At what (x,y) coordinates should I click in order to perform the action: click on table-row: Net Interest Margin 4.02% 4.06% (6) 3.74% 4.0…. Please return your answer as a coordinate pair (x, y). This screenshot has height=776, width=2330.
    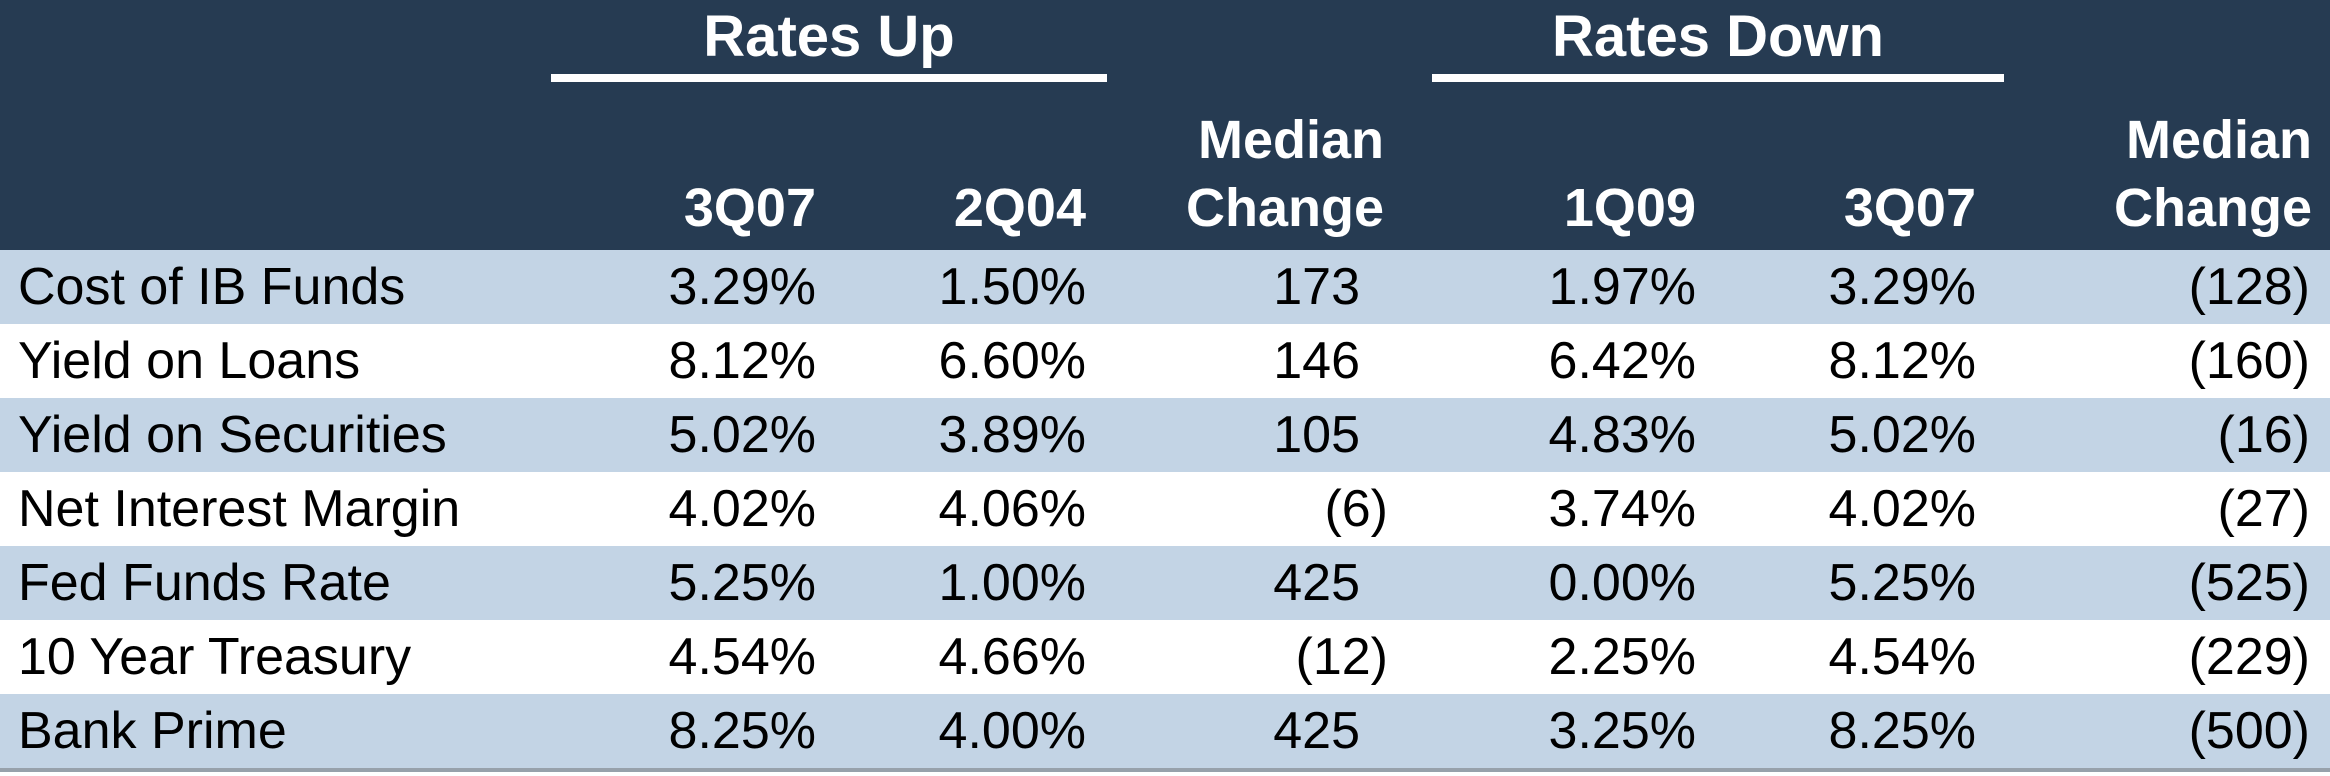
    Looking at the image, I should click on (1165, 509).